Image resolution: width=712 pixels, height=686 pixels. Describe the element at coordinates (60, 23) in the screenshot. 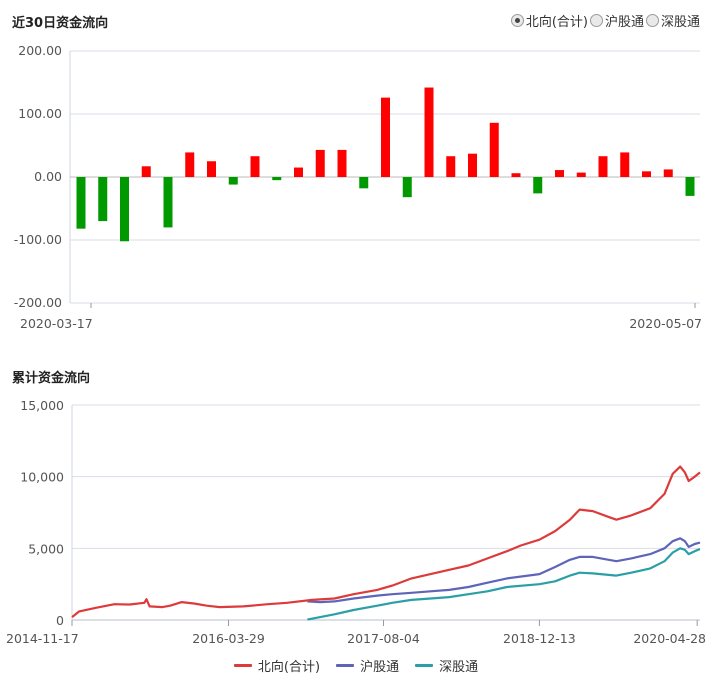

I see `daily-flow-title: 近30日资金流向` at that location.